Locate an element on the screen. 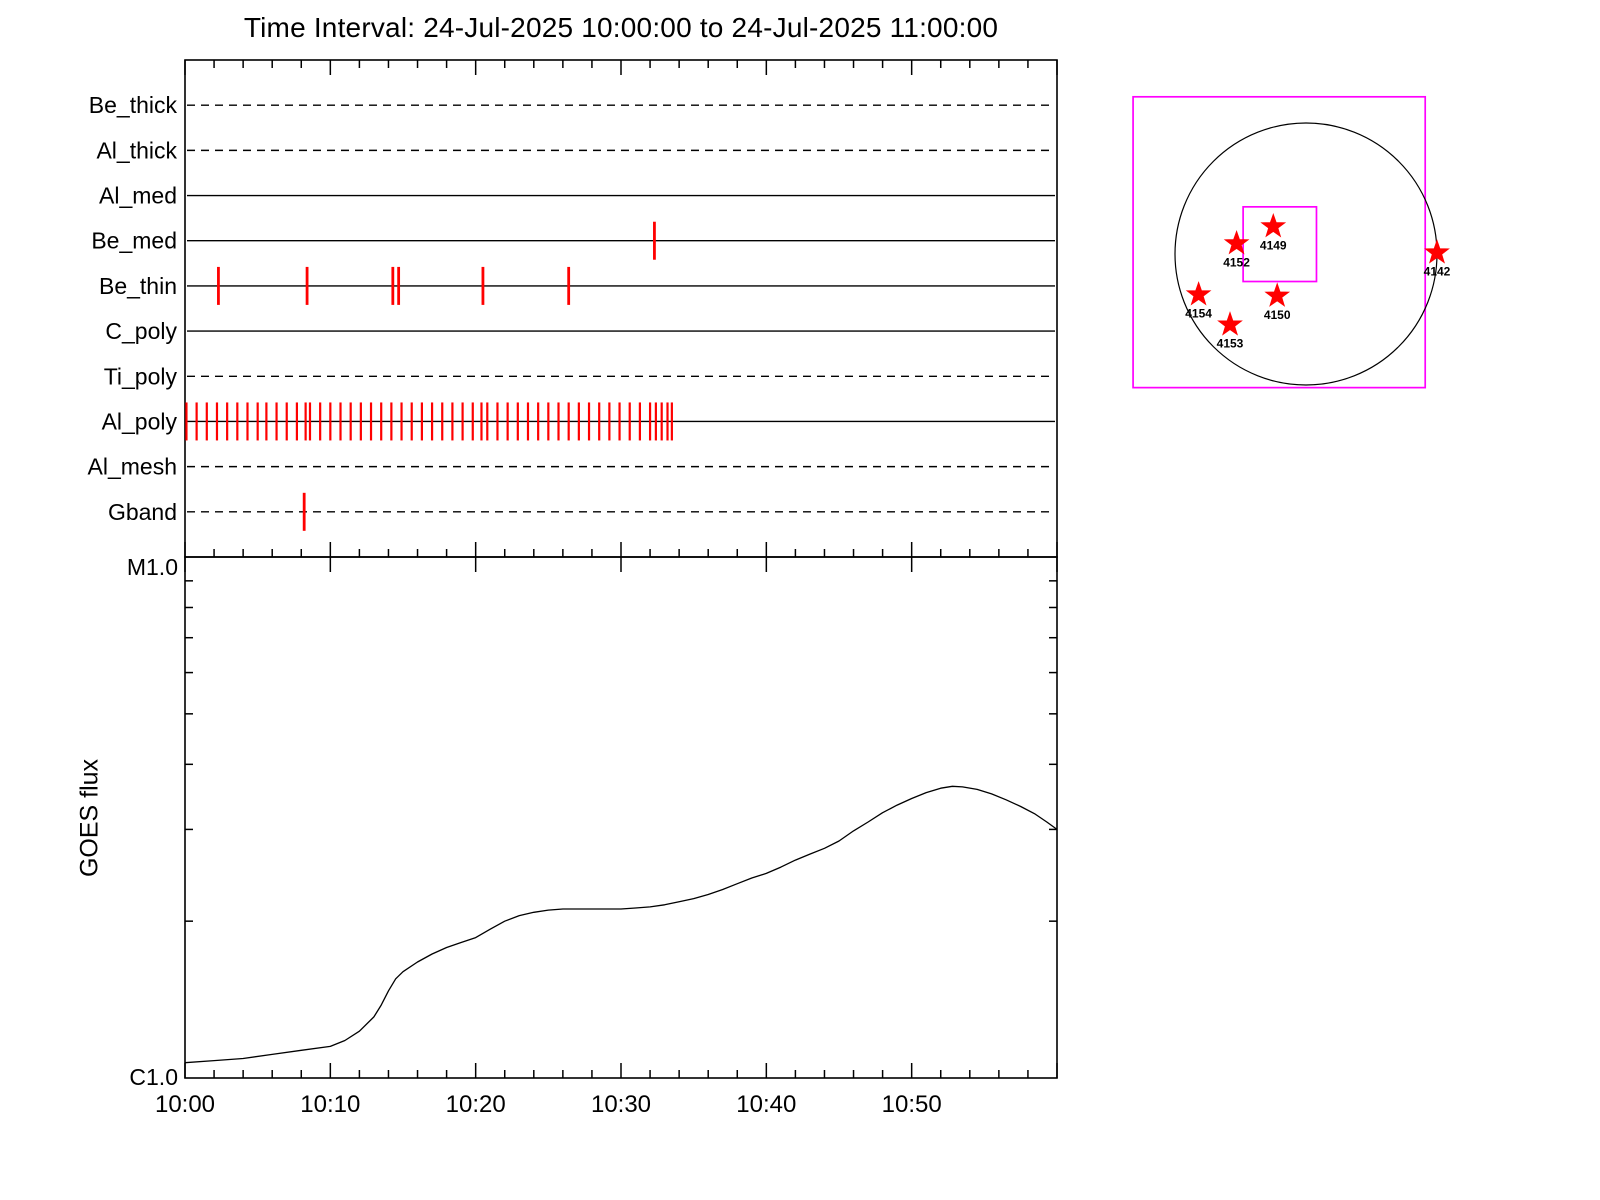  channel-label-C_poly: C_poly is located at coordinates (141, 331).